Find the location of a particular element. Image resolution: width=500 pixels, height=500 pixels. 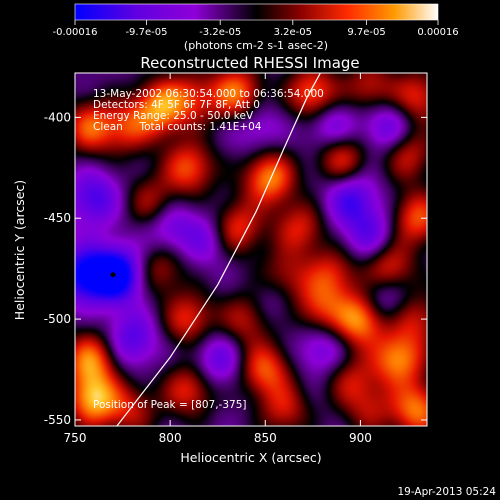

colorbar-tick-label: 9.7e-05 is located at coordinates (366, 32).